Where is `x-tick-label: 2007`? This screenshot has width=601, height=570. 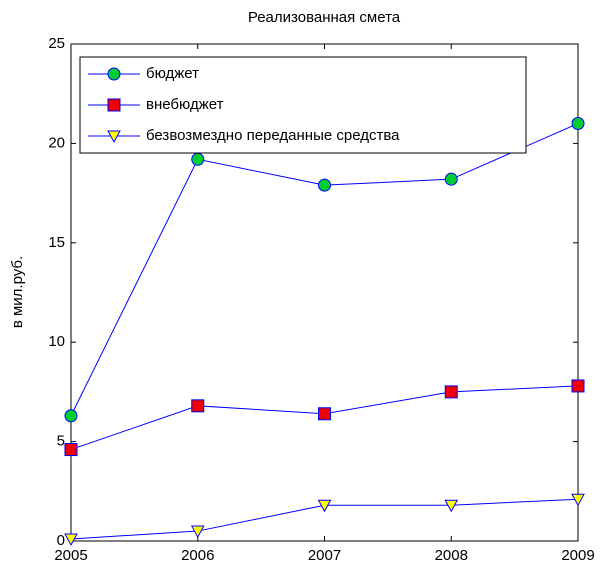
x-tick-label: 2007 is located at coordinates (324, 555).